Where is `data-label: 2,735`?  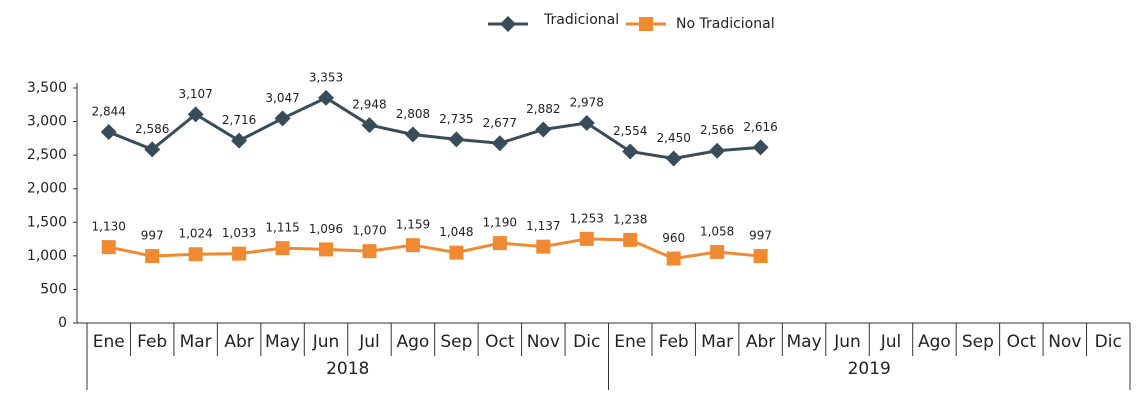
data-label: 2,735 is located at coordinates (456, 119).